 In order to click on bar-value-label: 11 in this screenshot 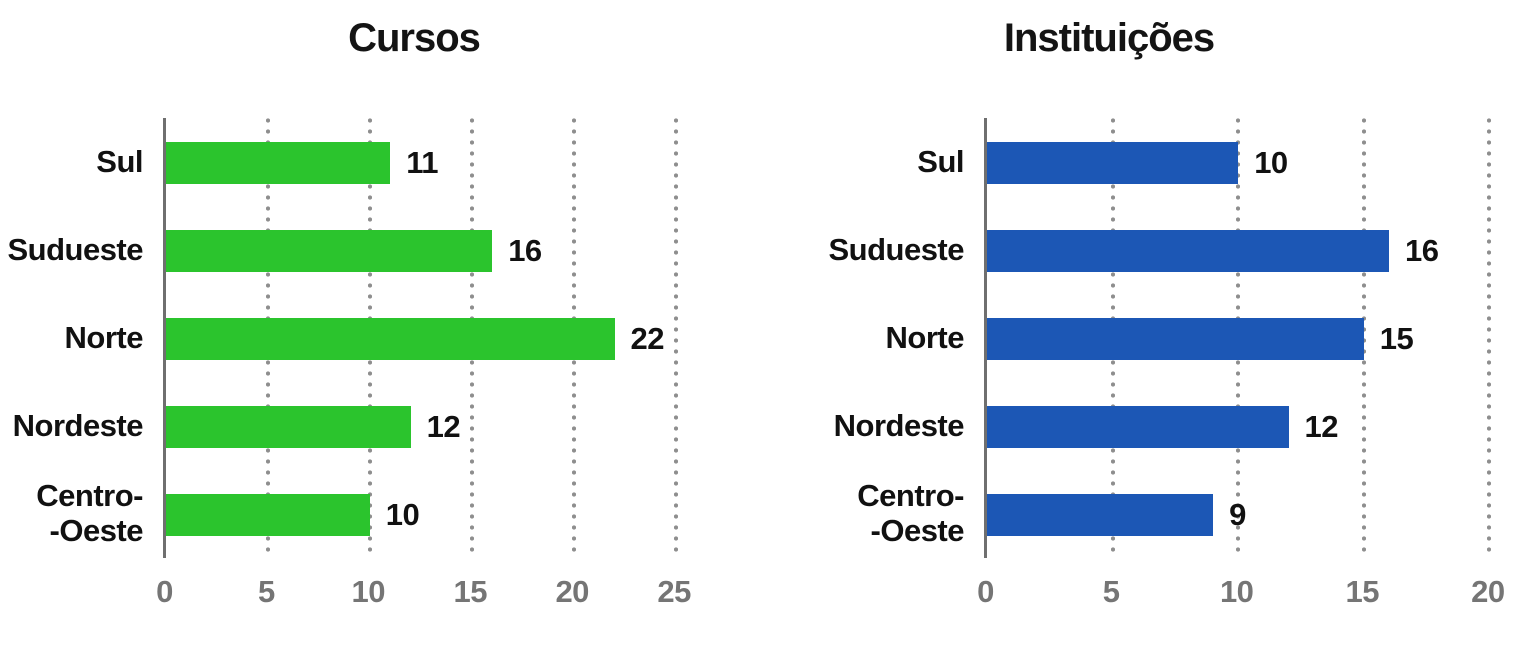, I will do `click(422, 162)`.